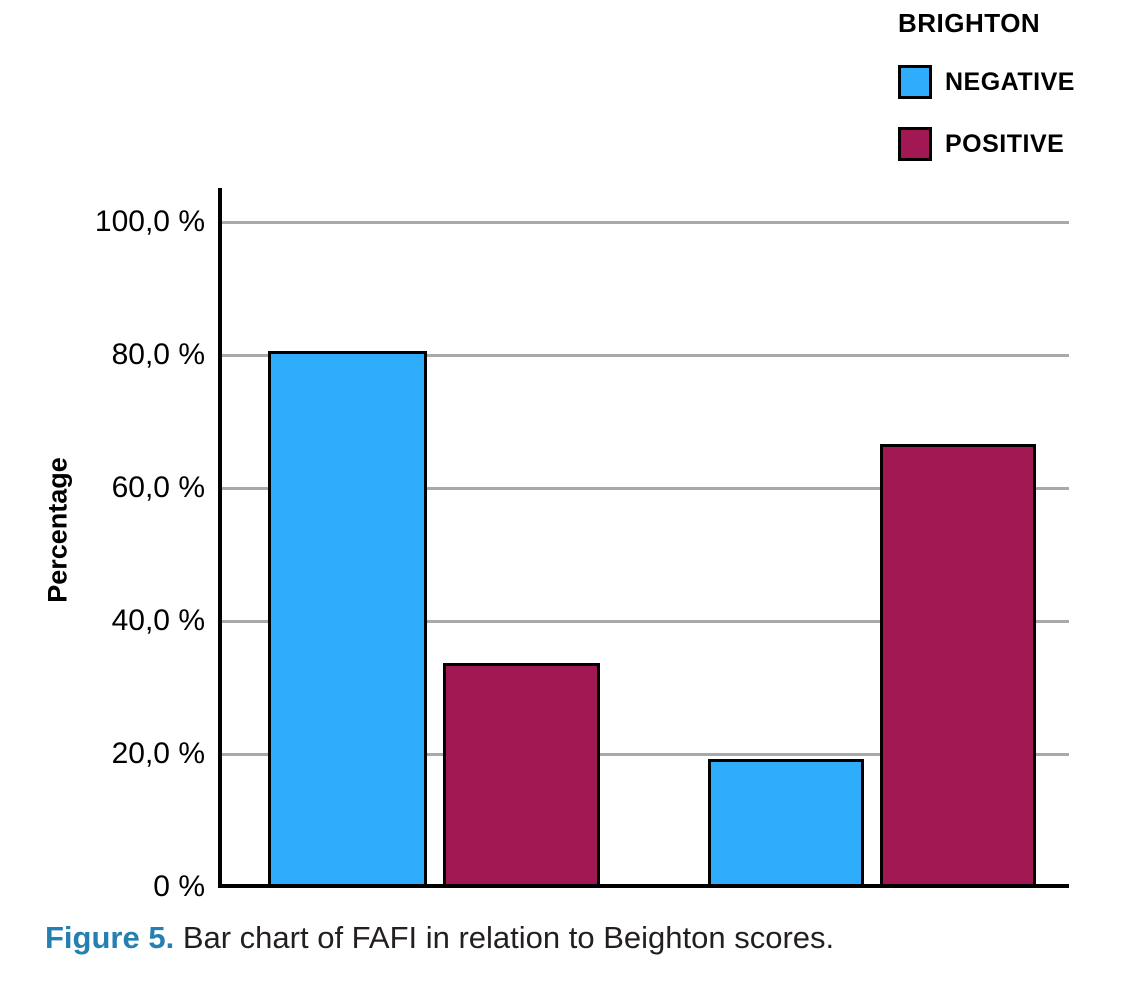 The height and width of the screenshot is (1004, 1134). Describe the element at coordinates (786, 823) in the screenshot. I see `bar-negative-group2` at that location.